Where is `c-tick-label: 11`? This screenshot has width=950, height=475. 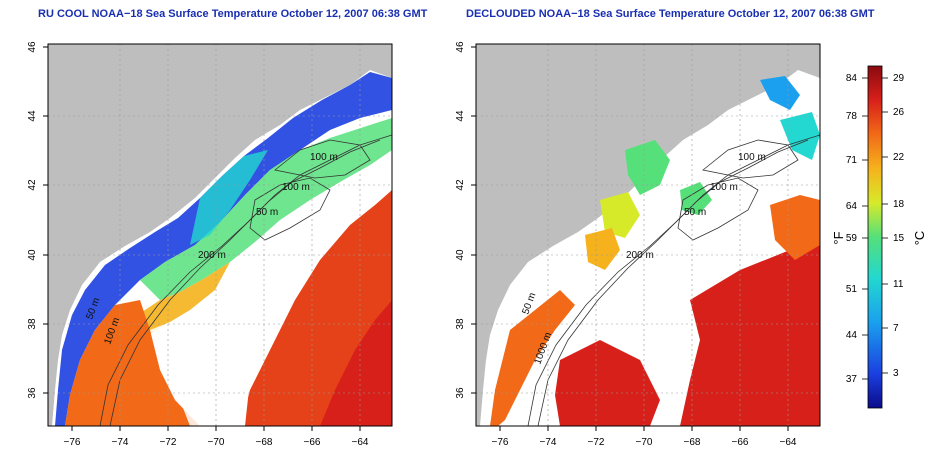 c-tick-label: 11 is located at coordinates (898, 284).